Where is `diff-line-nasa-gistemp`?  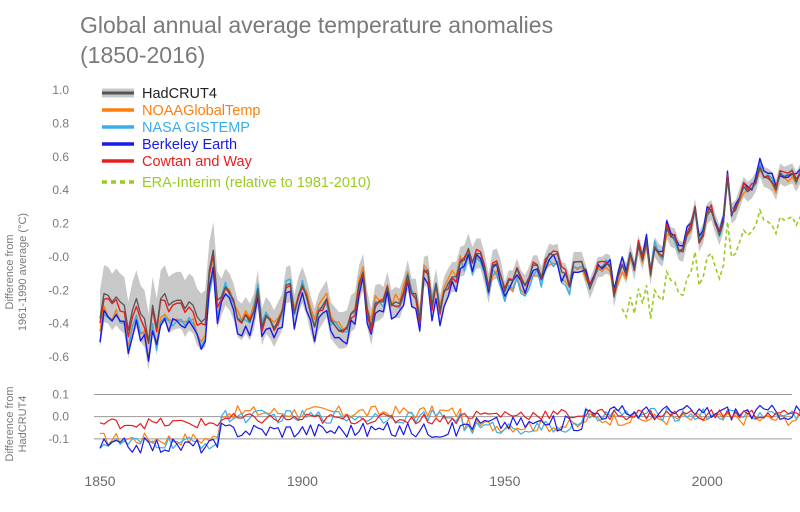
diff-line-nasa-gistemp is located at coordinates (449, 428).